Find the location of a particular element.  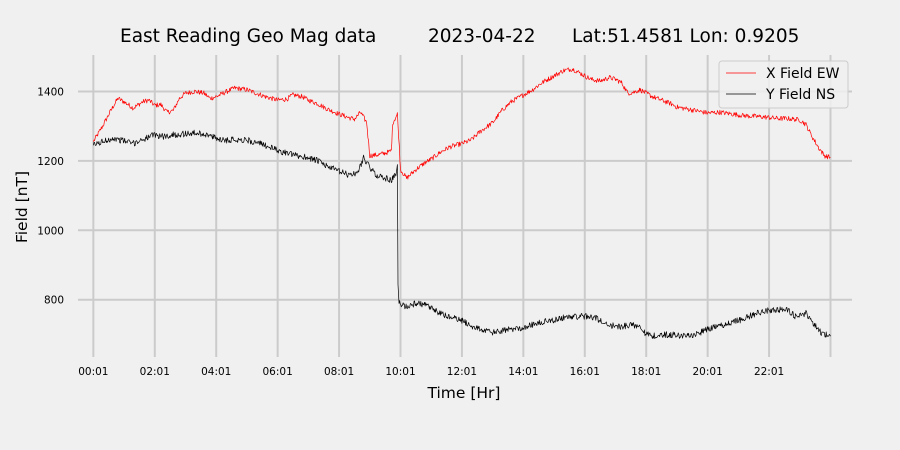

x-tick-label: 16:01 is located at coordinates (585, 372).